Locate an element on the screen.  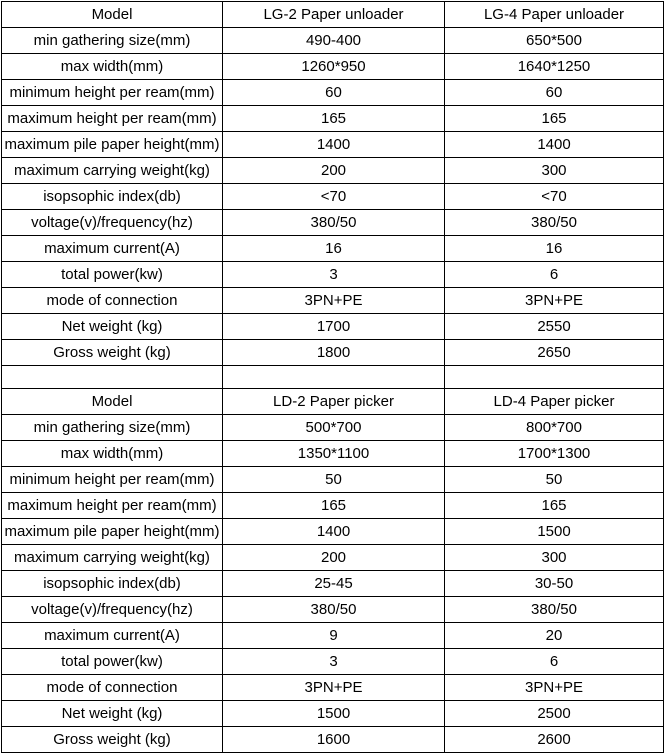
spec-value-cell: 2650 is located at coordinates (554, 352).